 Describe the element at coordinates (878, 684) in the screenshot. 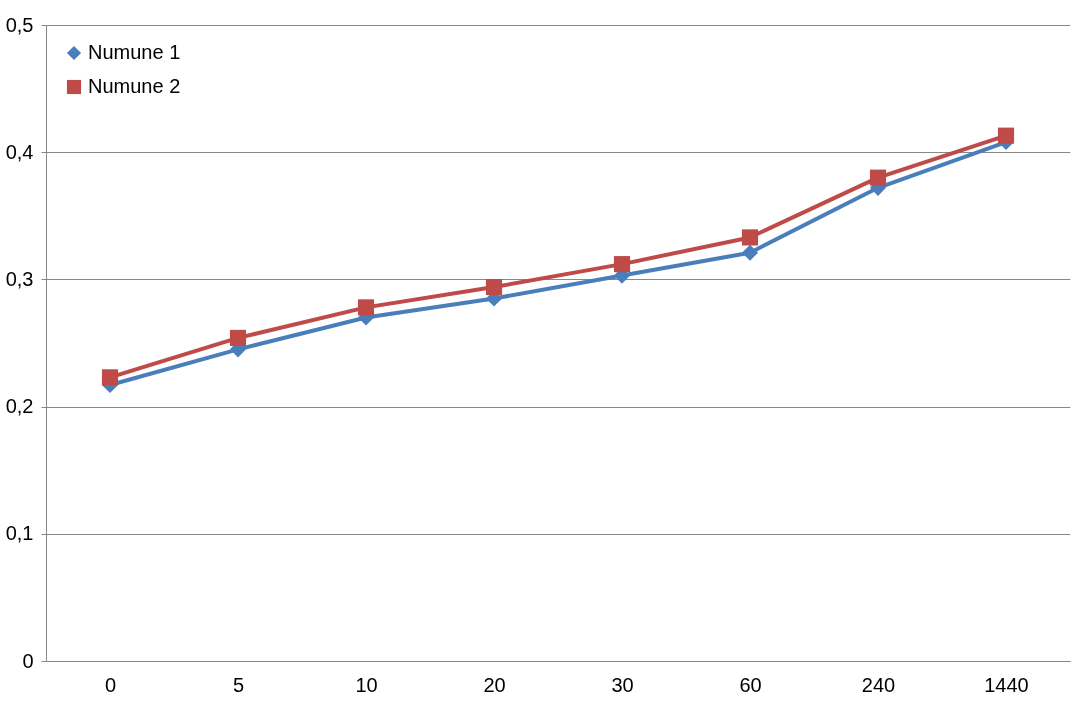

I see `x-tick-label: 240` at that location.